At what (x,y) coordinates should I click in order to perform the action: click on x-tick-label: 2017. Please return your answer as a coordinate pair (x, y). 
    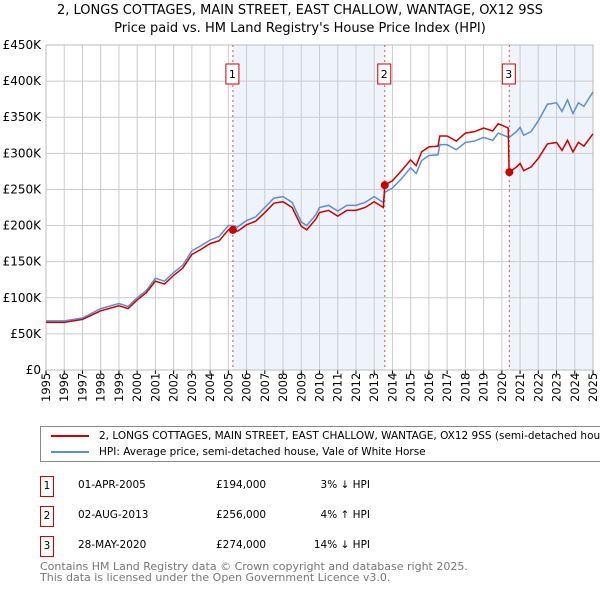
    Looking at the image, I should click on (447, 387).